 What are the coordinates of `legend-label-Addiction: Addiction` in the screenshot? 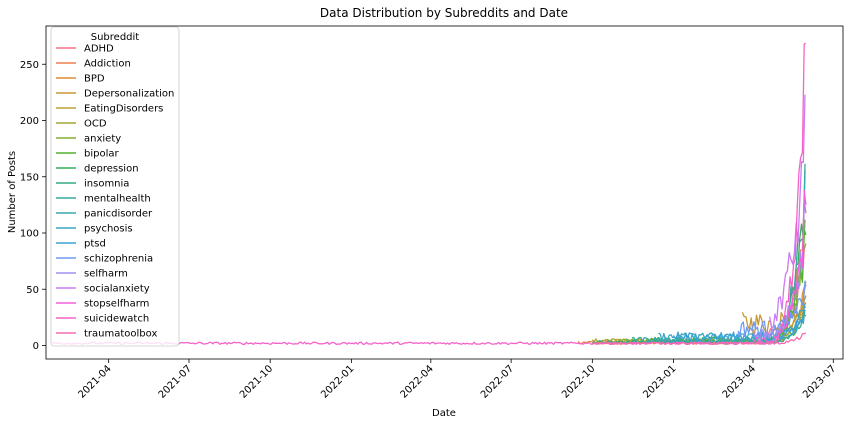 It's located at (107, 64).